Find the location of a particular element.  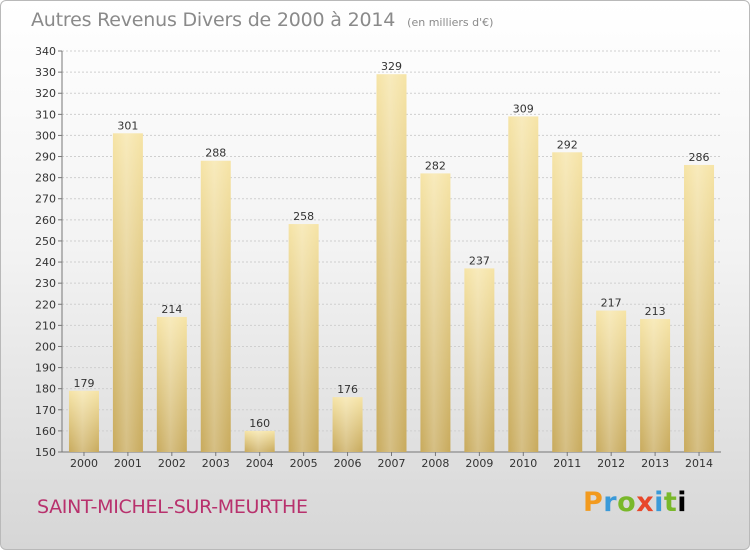

x-tick-label: 2009 is located at coordinates (479, 463).